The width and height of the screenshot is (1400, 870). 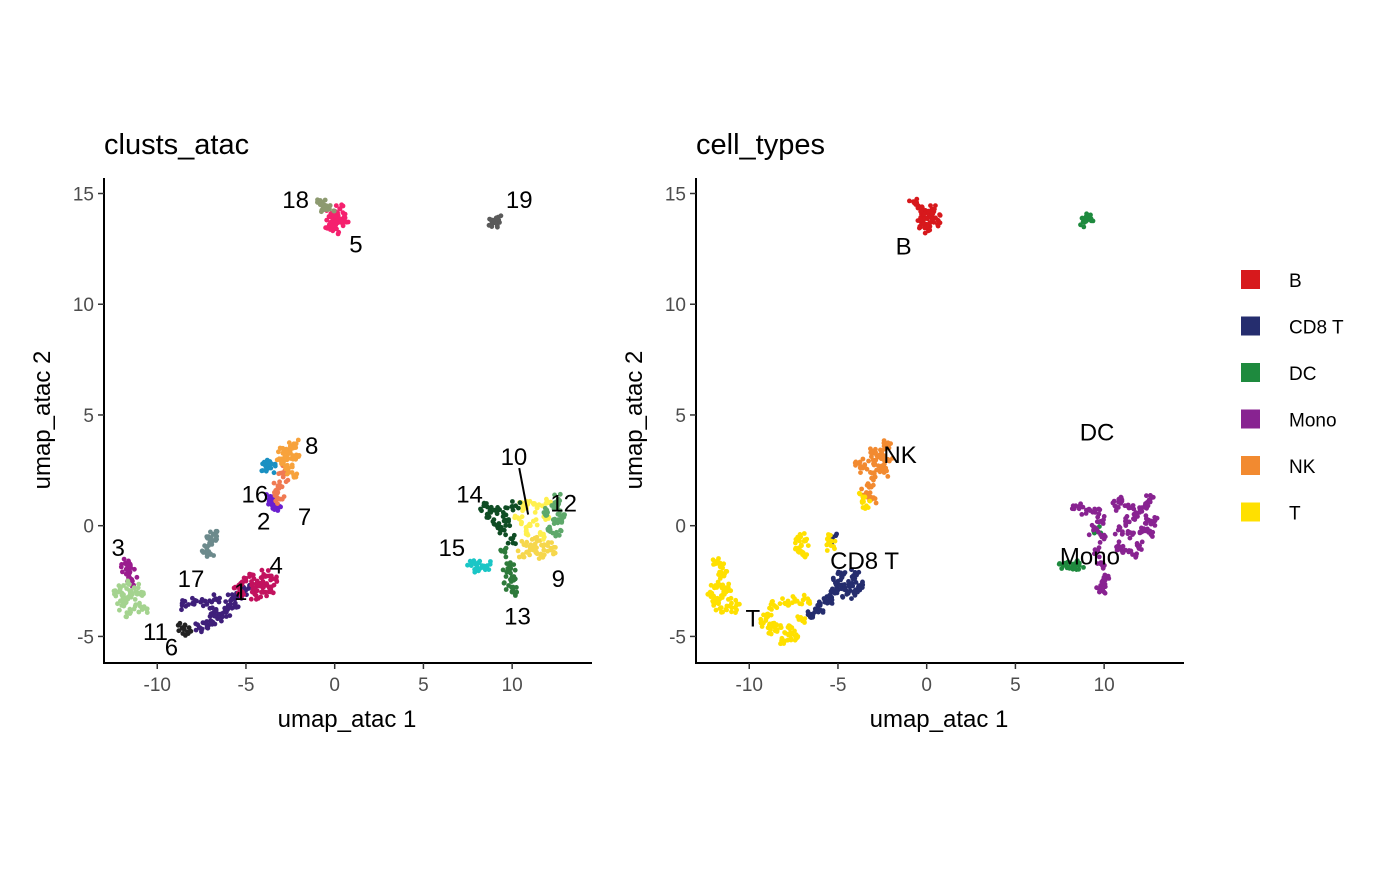 I want to click on cluster-label: 19, so click(x=519, y=200).